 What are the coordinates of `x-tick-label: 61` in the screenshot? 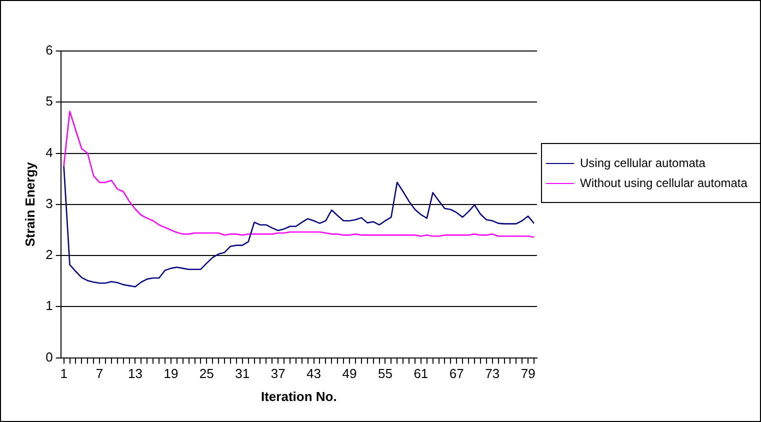 It's located at (421, 374).